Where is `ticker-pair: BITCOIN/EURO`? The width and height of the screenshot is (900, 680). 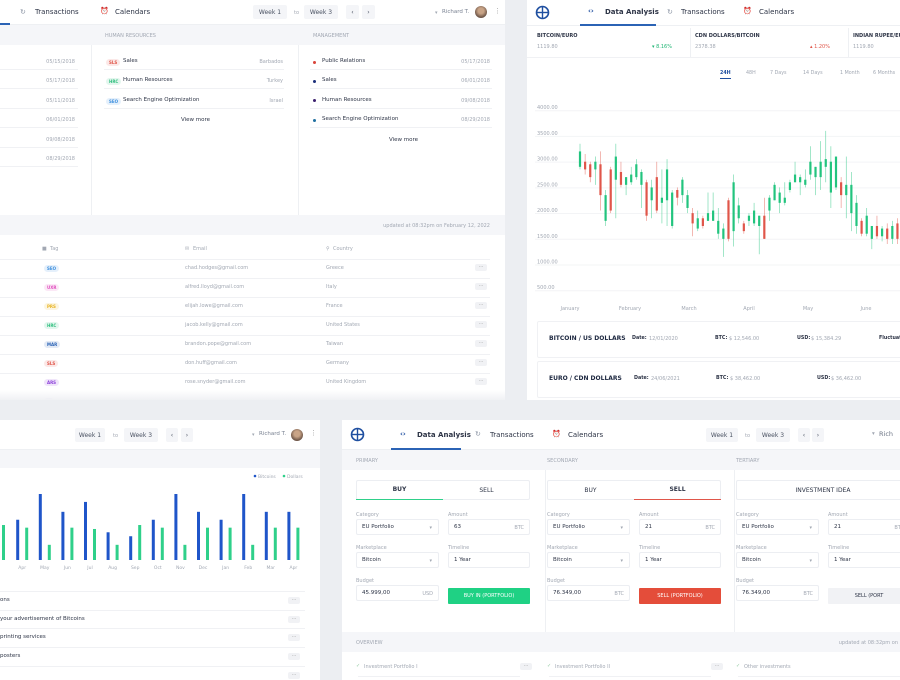
ticker-pair: BITCOIN/EURO is located at coordinates (557, 36).